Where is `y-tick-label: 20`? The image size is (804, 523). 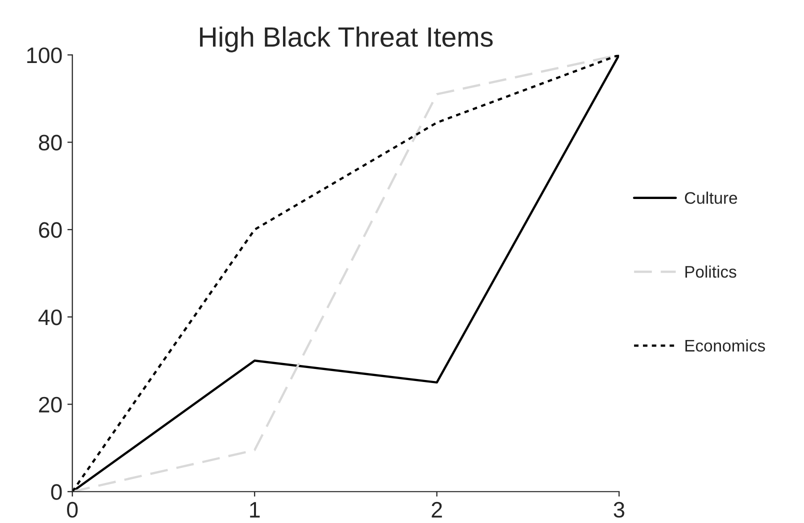
y-tick-label: 20 is located at coordinates (50, 404).